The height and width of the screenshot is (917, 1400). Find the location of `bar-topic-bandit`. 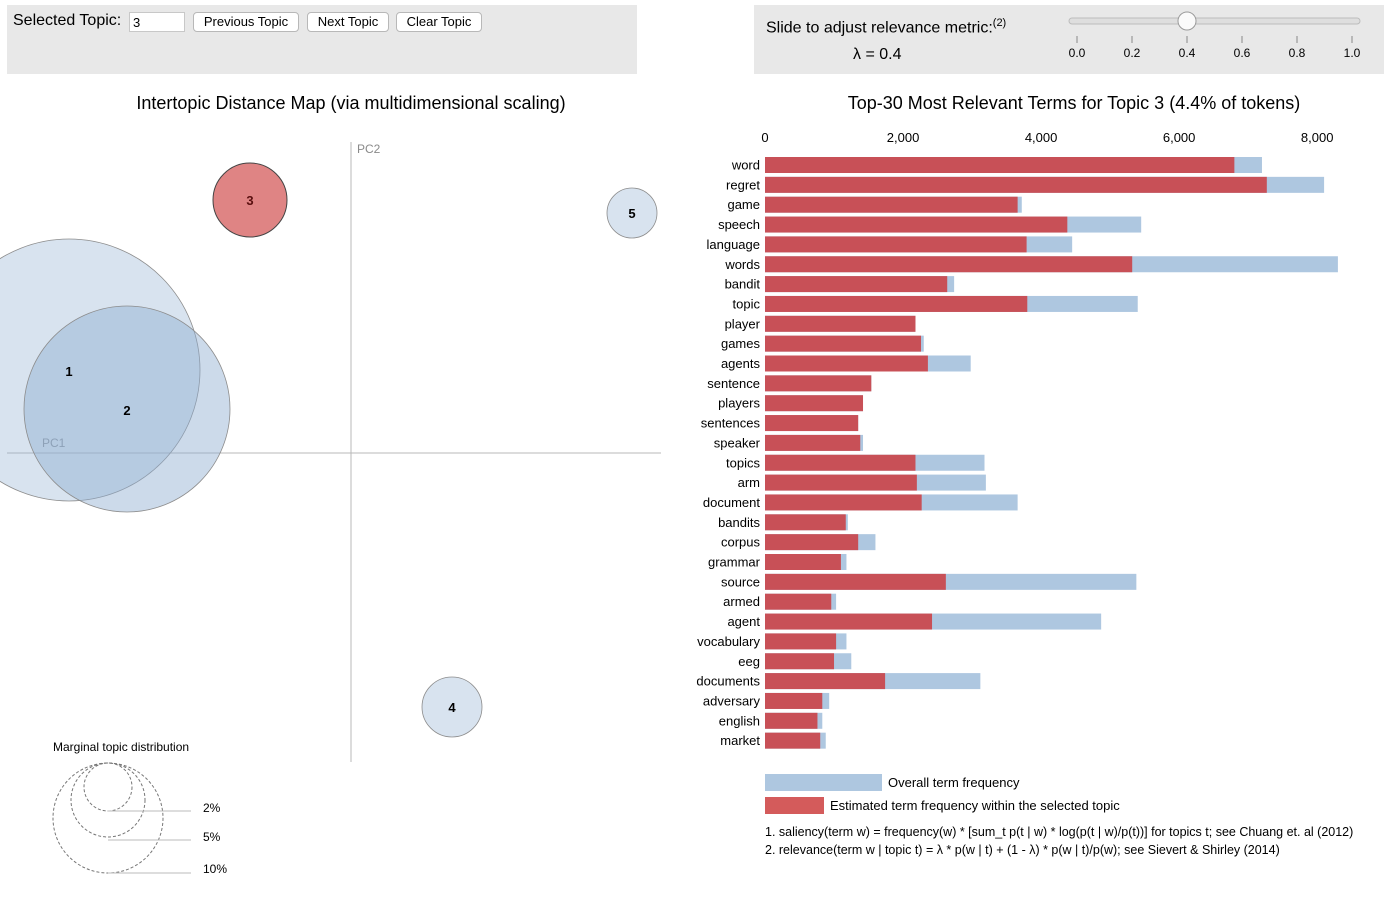

bar-topic-bandit is located at coordinates (856, 284).